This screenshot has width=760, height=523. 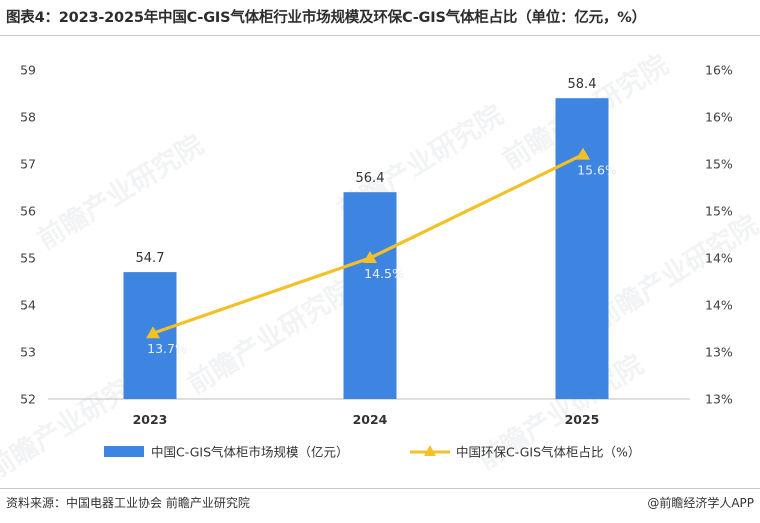 I want to click on x-tick-label: 2025, so click(x=582, y=419).